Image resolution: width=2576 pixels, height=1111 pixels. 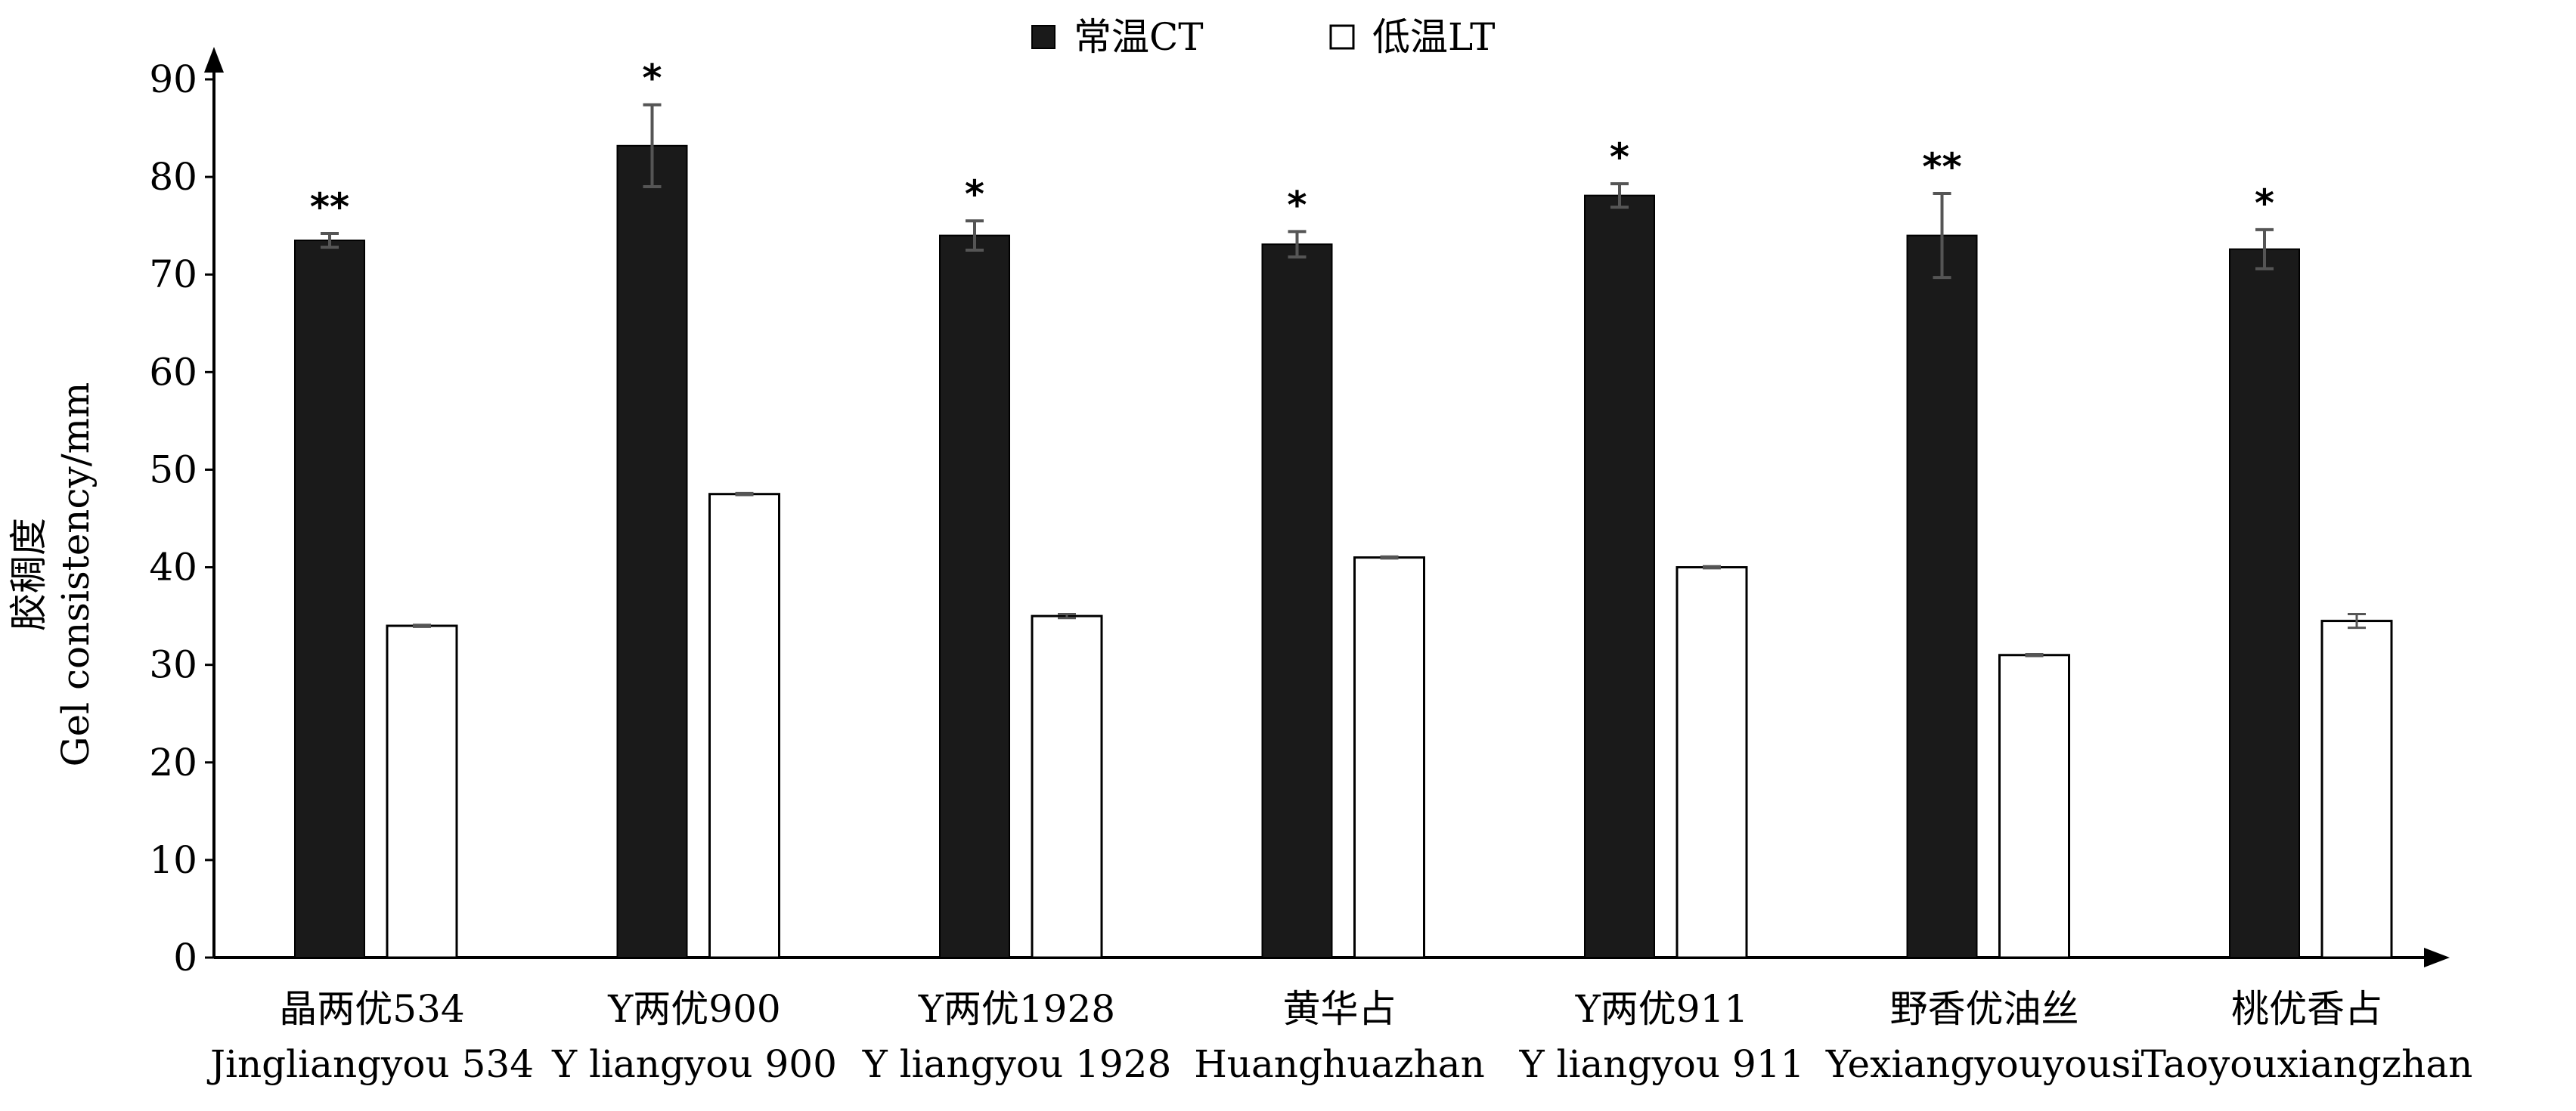 What do you see at coordinates (173, 177) in the screenshot?
I see `y-tick-label: 80` at bounding box center [173, 177].